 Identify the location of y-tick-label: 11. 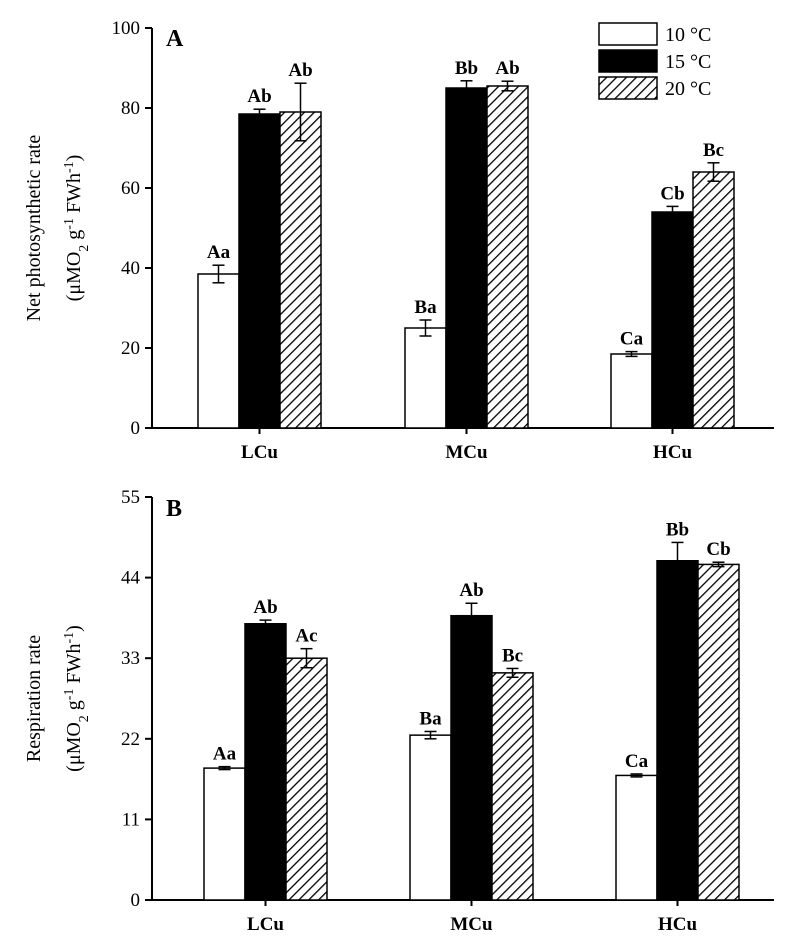
(131, 819).